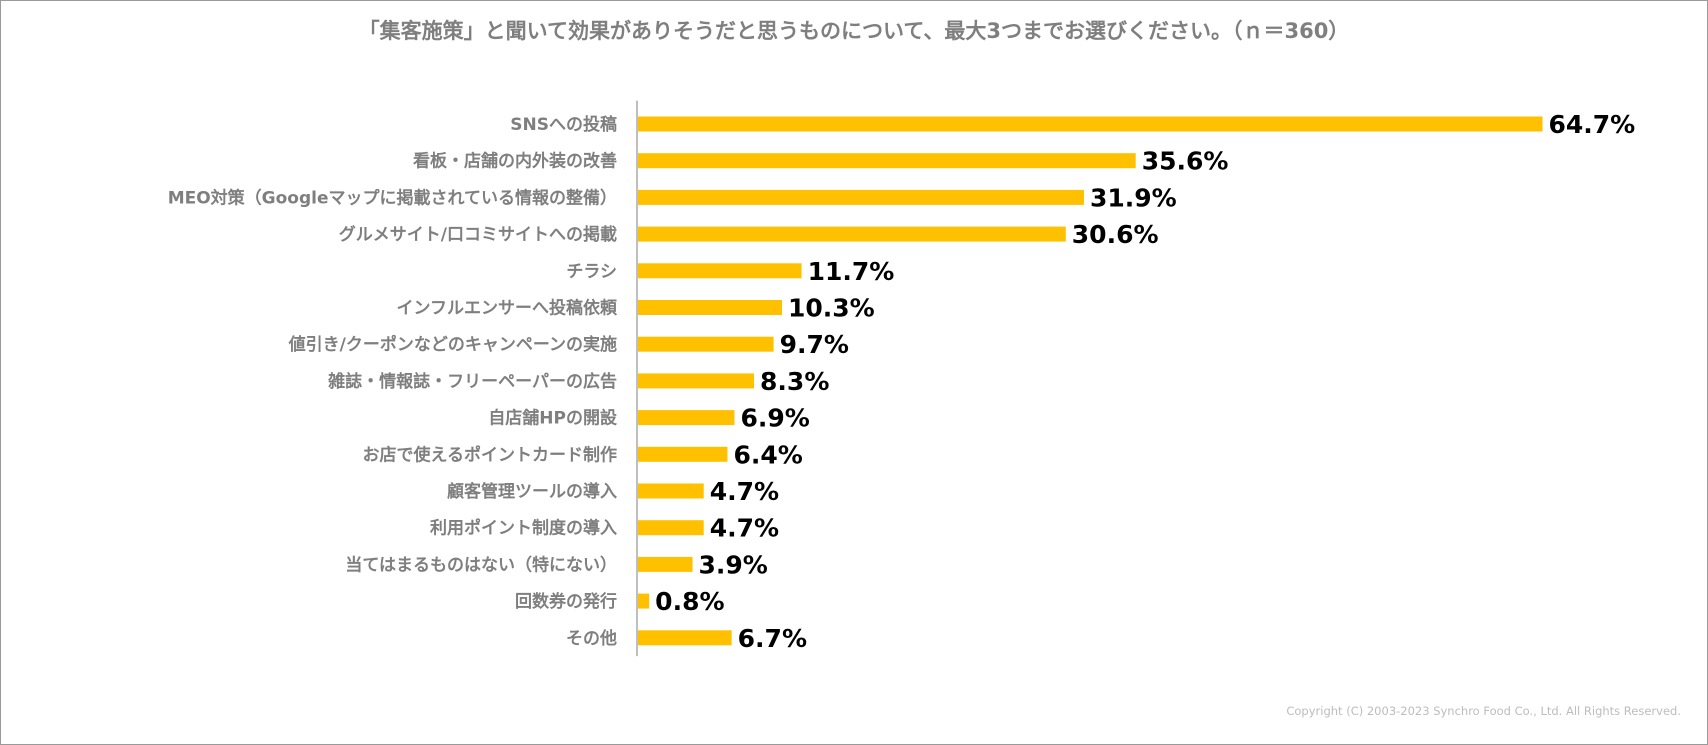  Describe the element at coordinates (553, 418) in the screenshot. I see `category-label: 自店舗HPの開設` at that location.